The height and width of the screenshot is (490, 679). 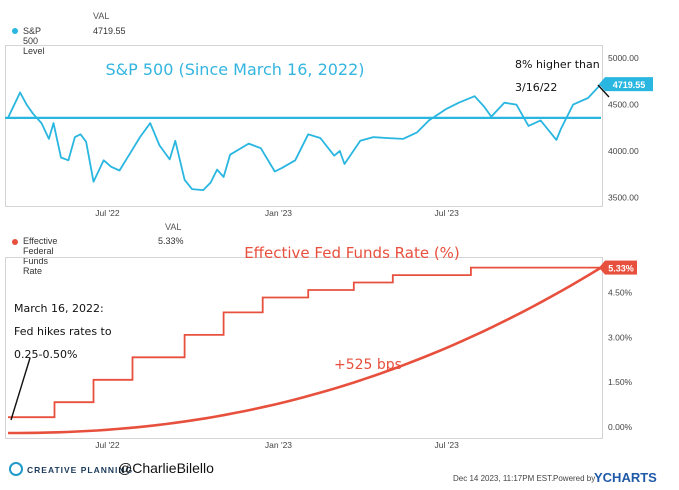 What do you see at coordinates (536, 87) in the screenshot?
I see `sp500-annotation-date: 3/16/22` at bounding box center [536, 87].